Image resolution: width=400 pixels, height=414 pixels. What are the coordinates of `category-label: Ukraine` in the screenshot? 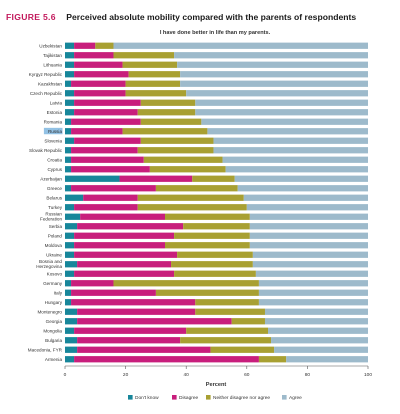 It's located at (54, 254).